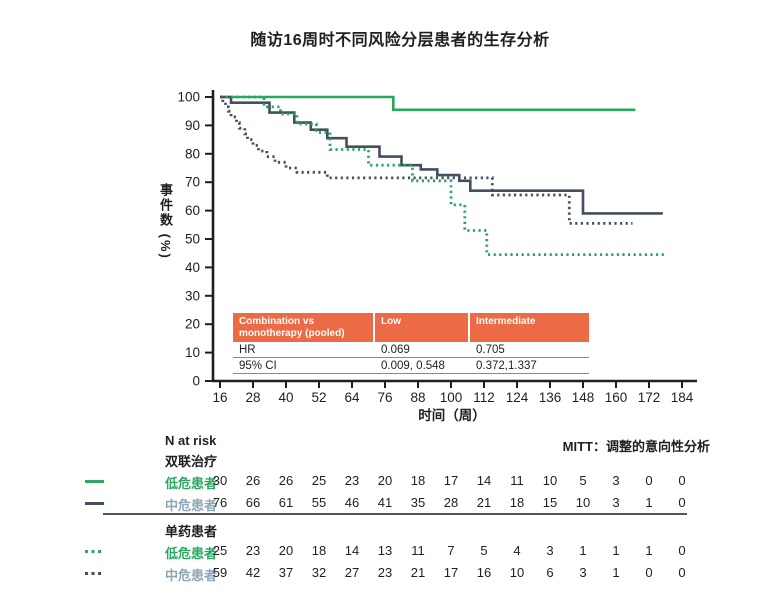  What do you see at coordinates (517, 550) in the screenshot?
I see `risk-count: 4` at bounding box center [517, 550].